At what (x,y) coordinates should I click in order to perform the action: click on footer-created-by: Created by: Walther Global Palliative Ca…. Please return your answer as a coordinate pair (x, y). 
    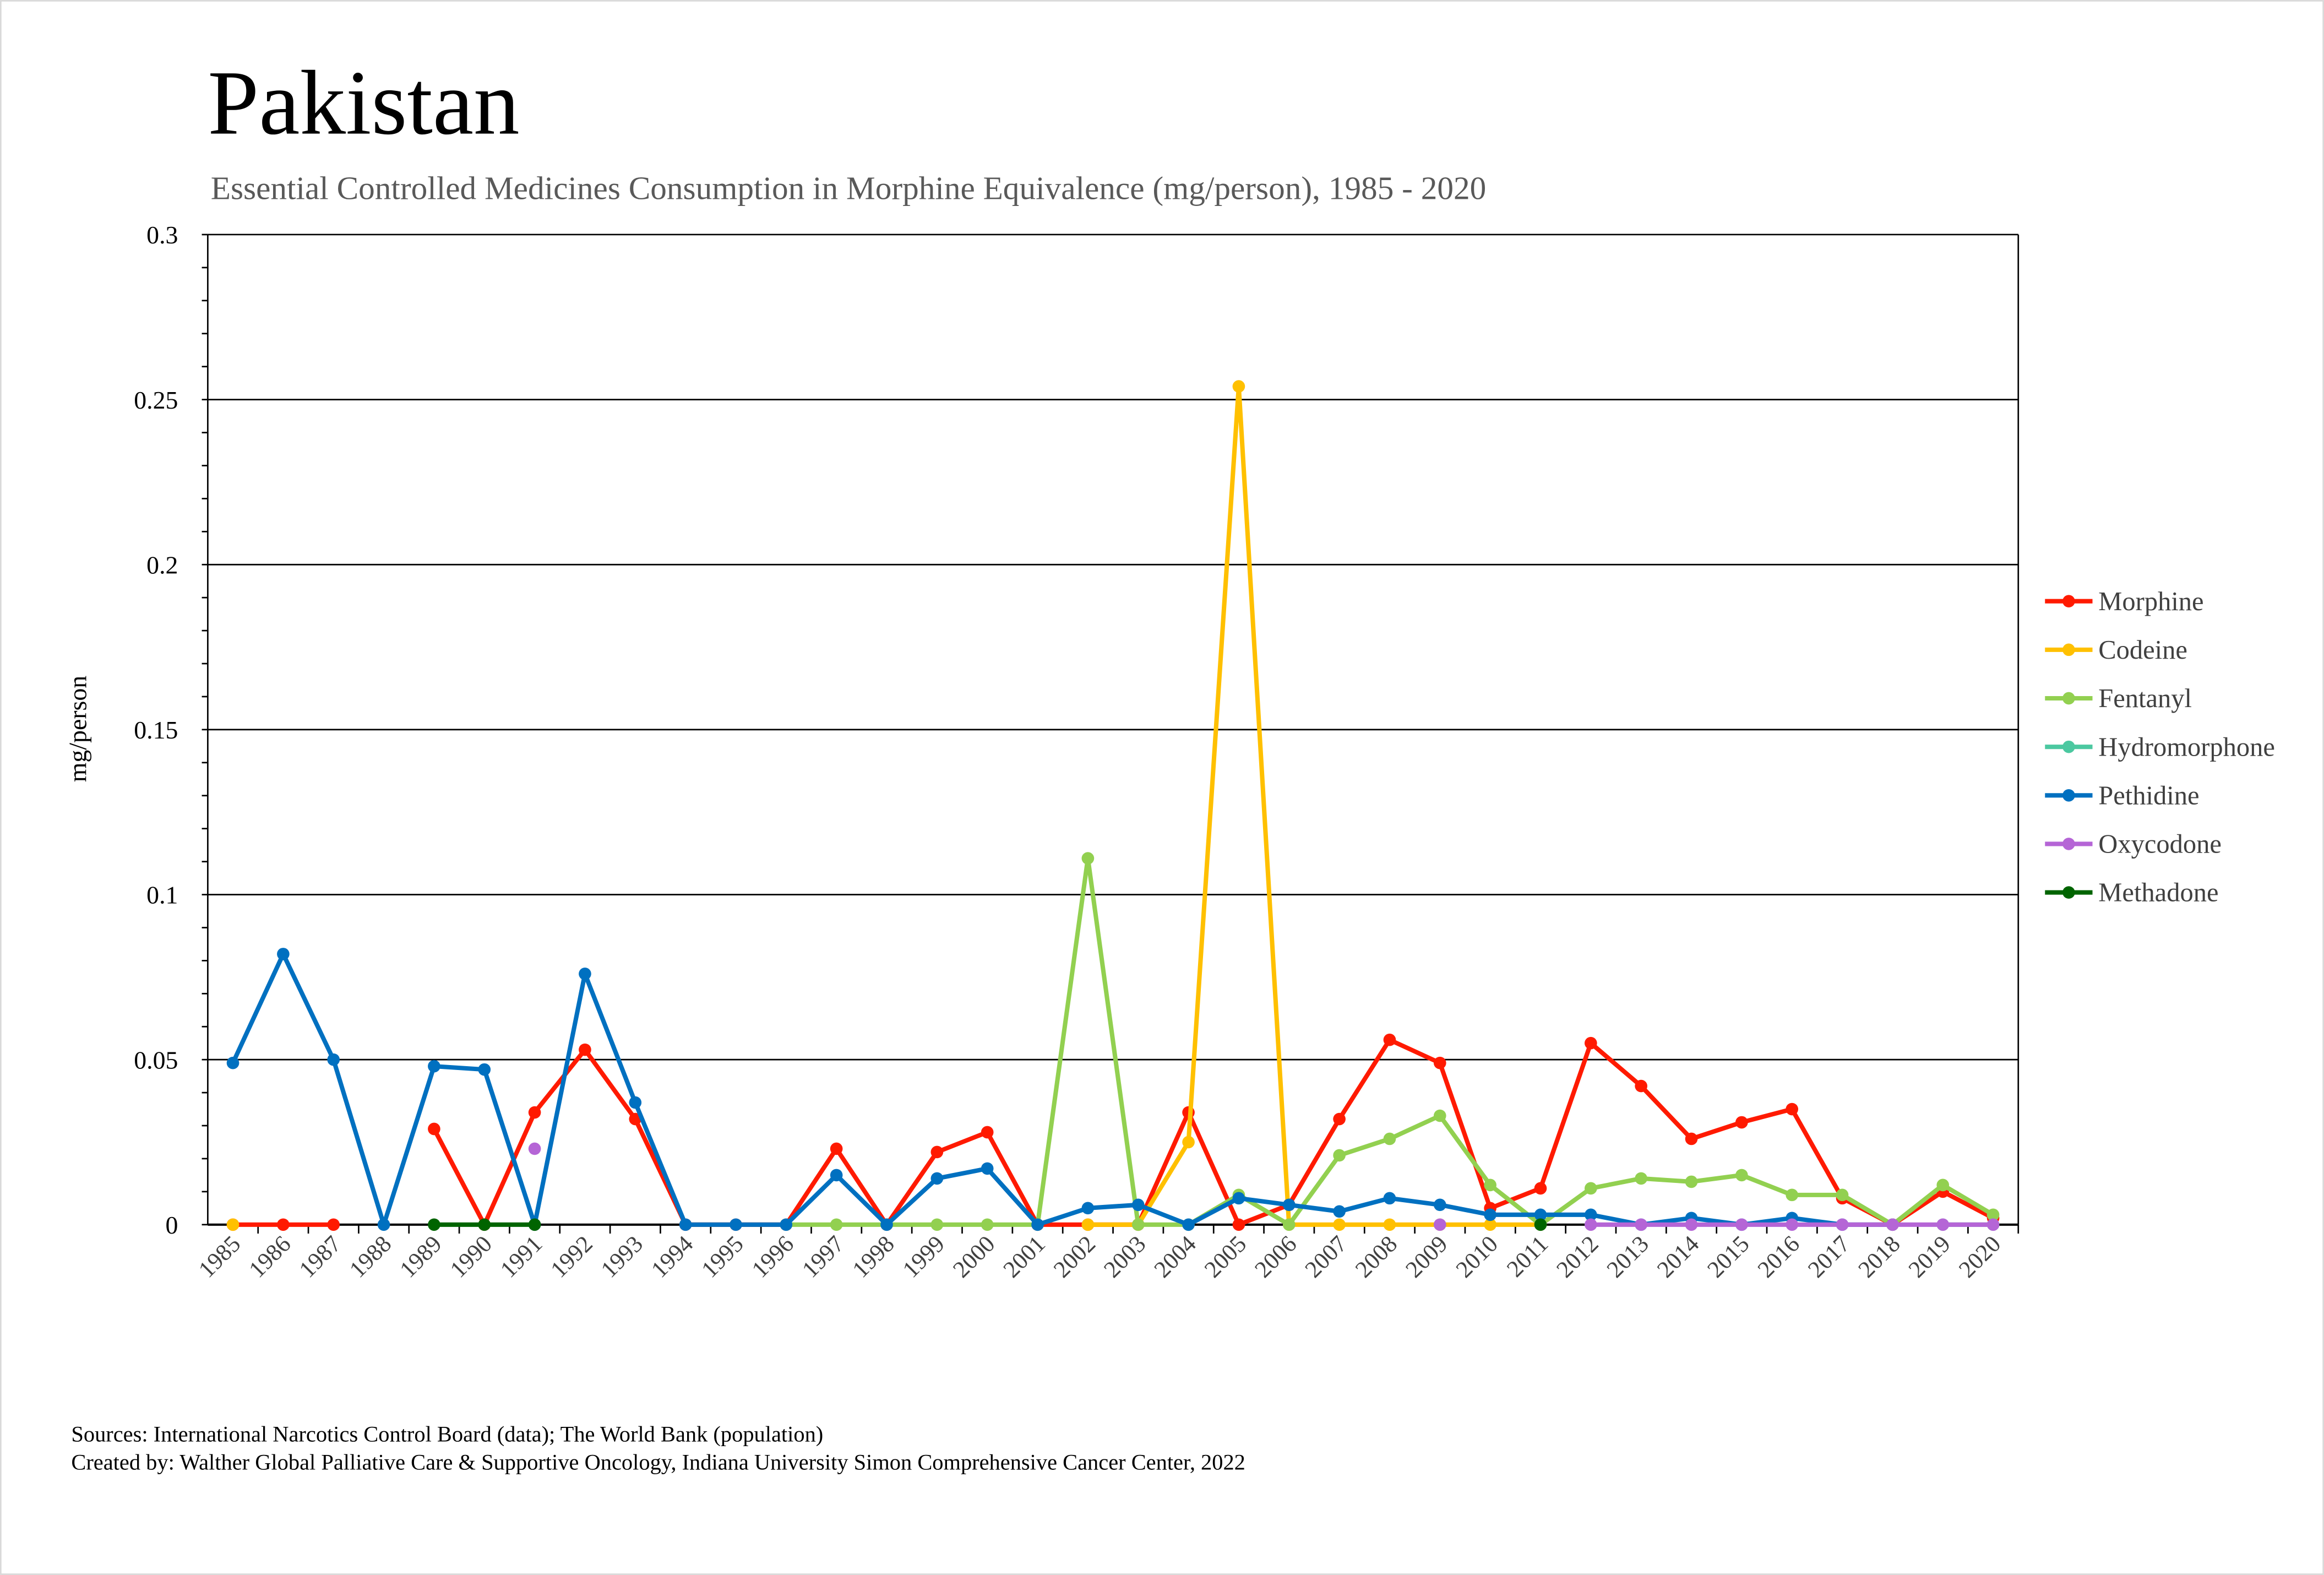
    Looking at the image, I should click on (658, 1463).